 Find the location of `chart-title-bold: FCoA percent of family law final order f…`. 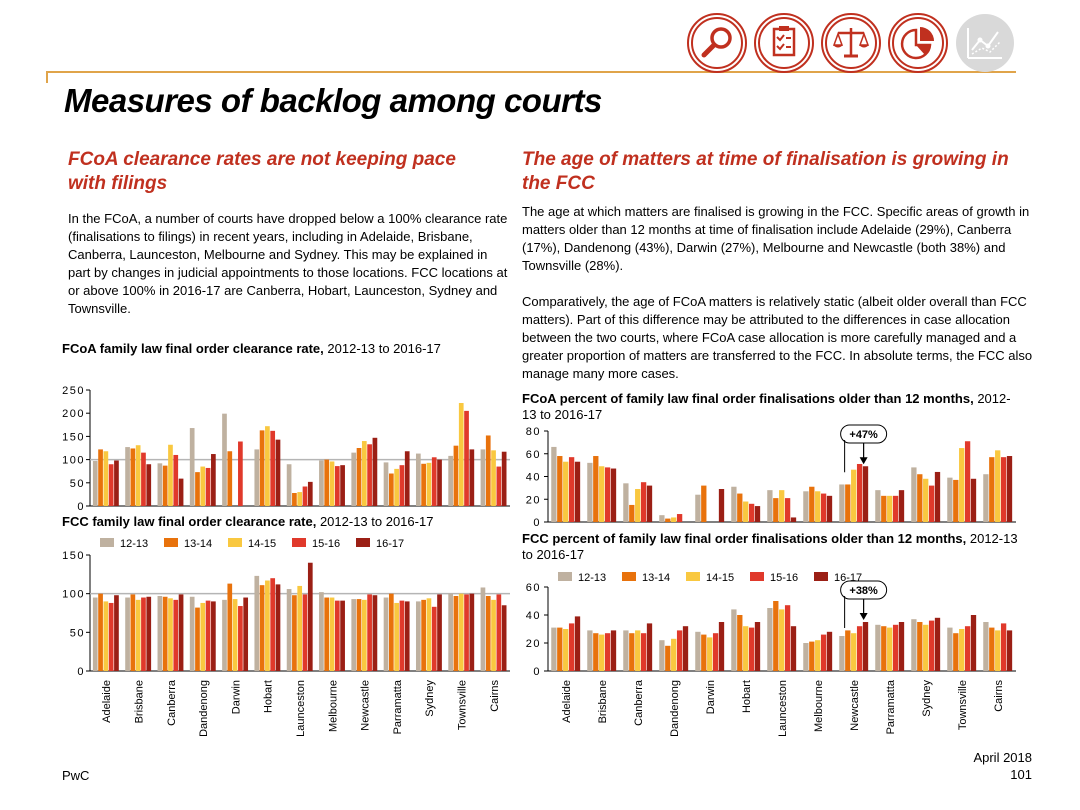

chart-title-bold: FCoA percent of family law final order f… is located at coordinates (748, 398).